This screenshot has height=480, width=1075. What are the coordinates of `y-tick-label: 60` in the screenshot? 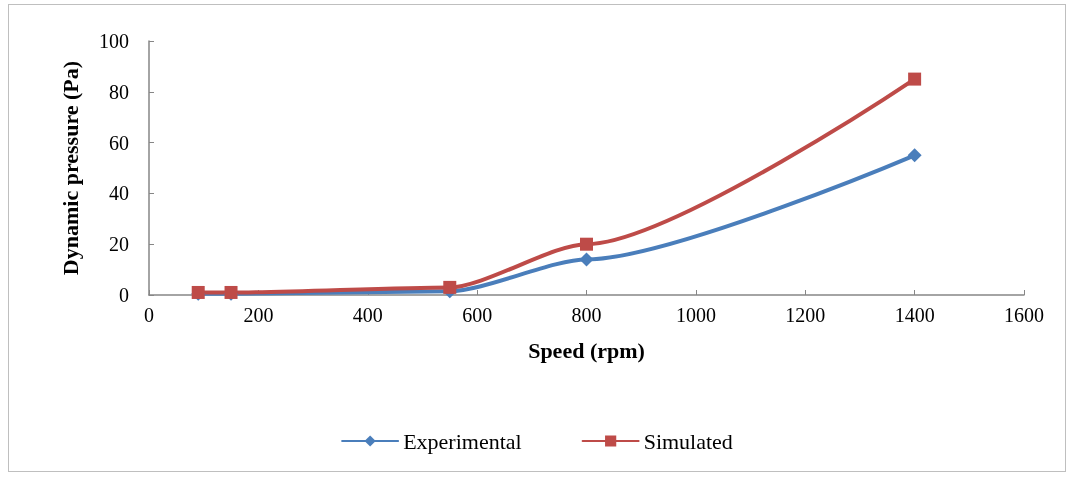 It's located at (119, 142).